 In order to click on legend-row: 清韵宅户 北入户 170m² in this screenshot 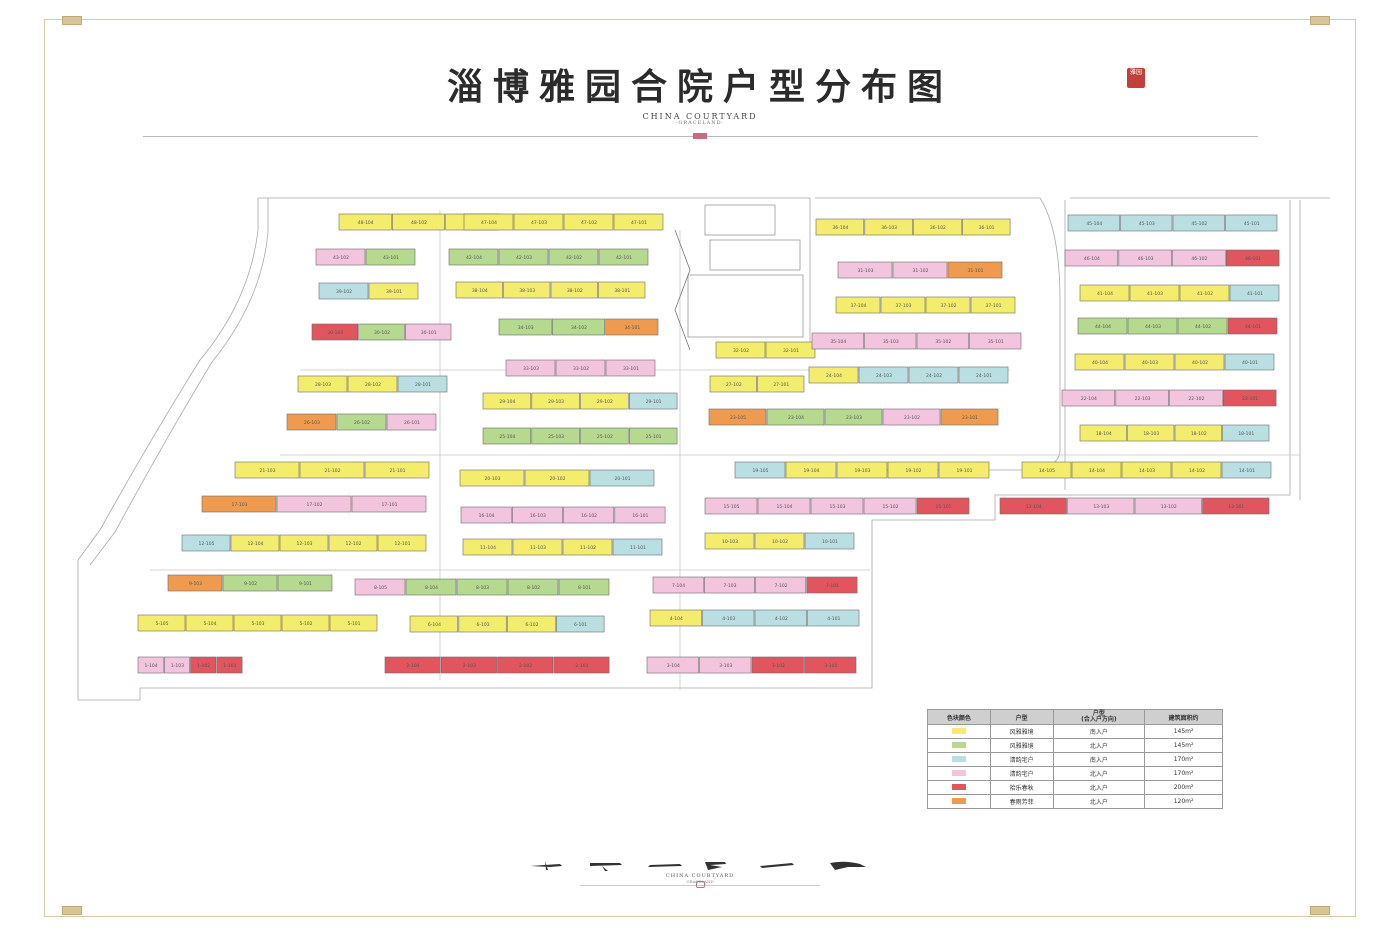, I will do `click(1075, 773)`.